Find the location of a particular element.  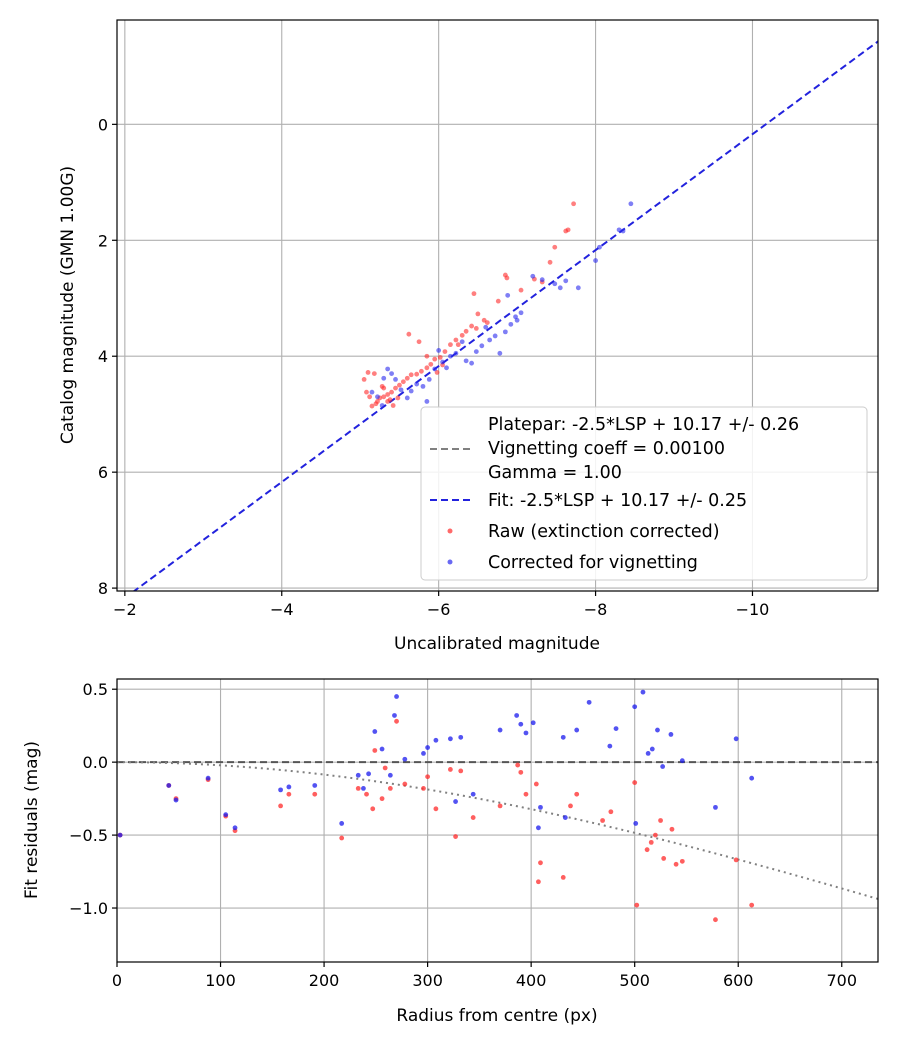

bot-x-tick-label: 400 is located at coordinates (531, 980).